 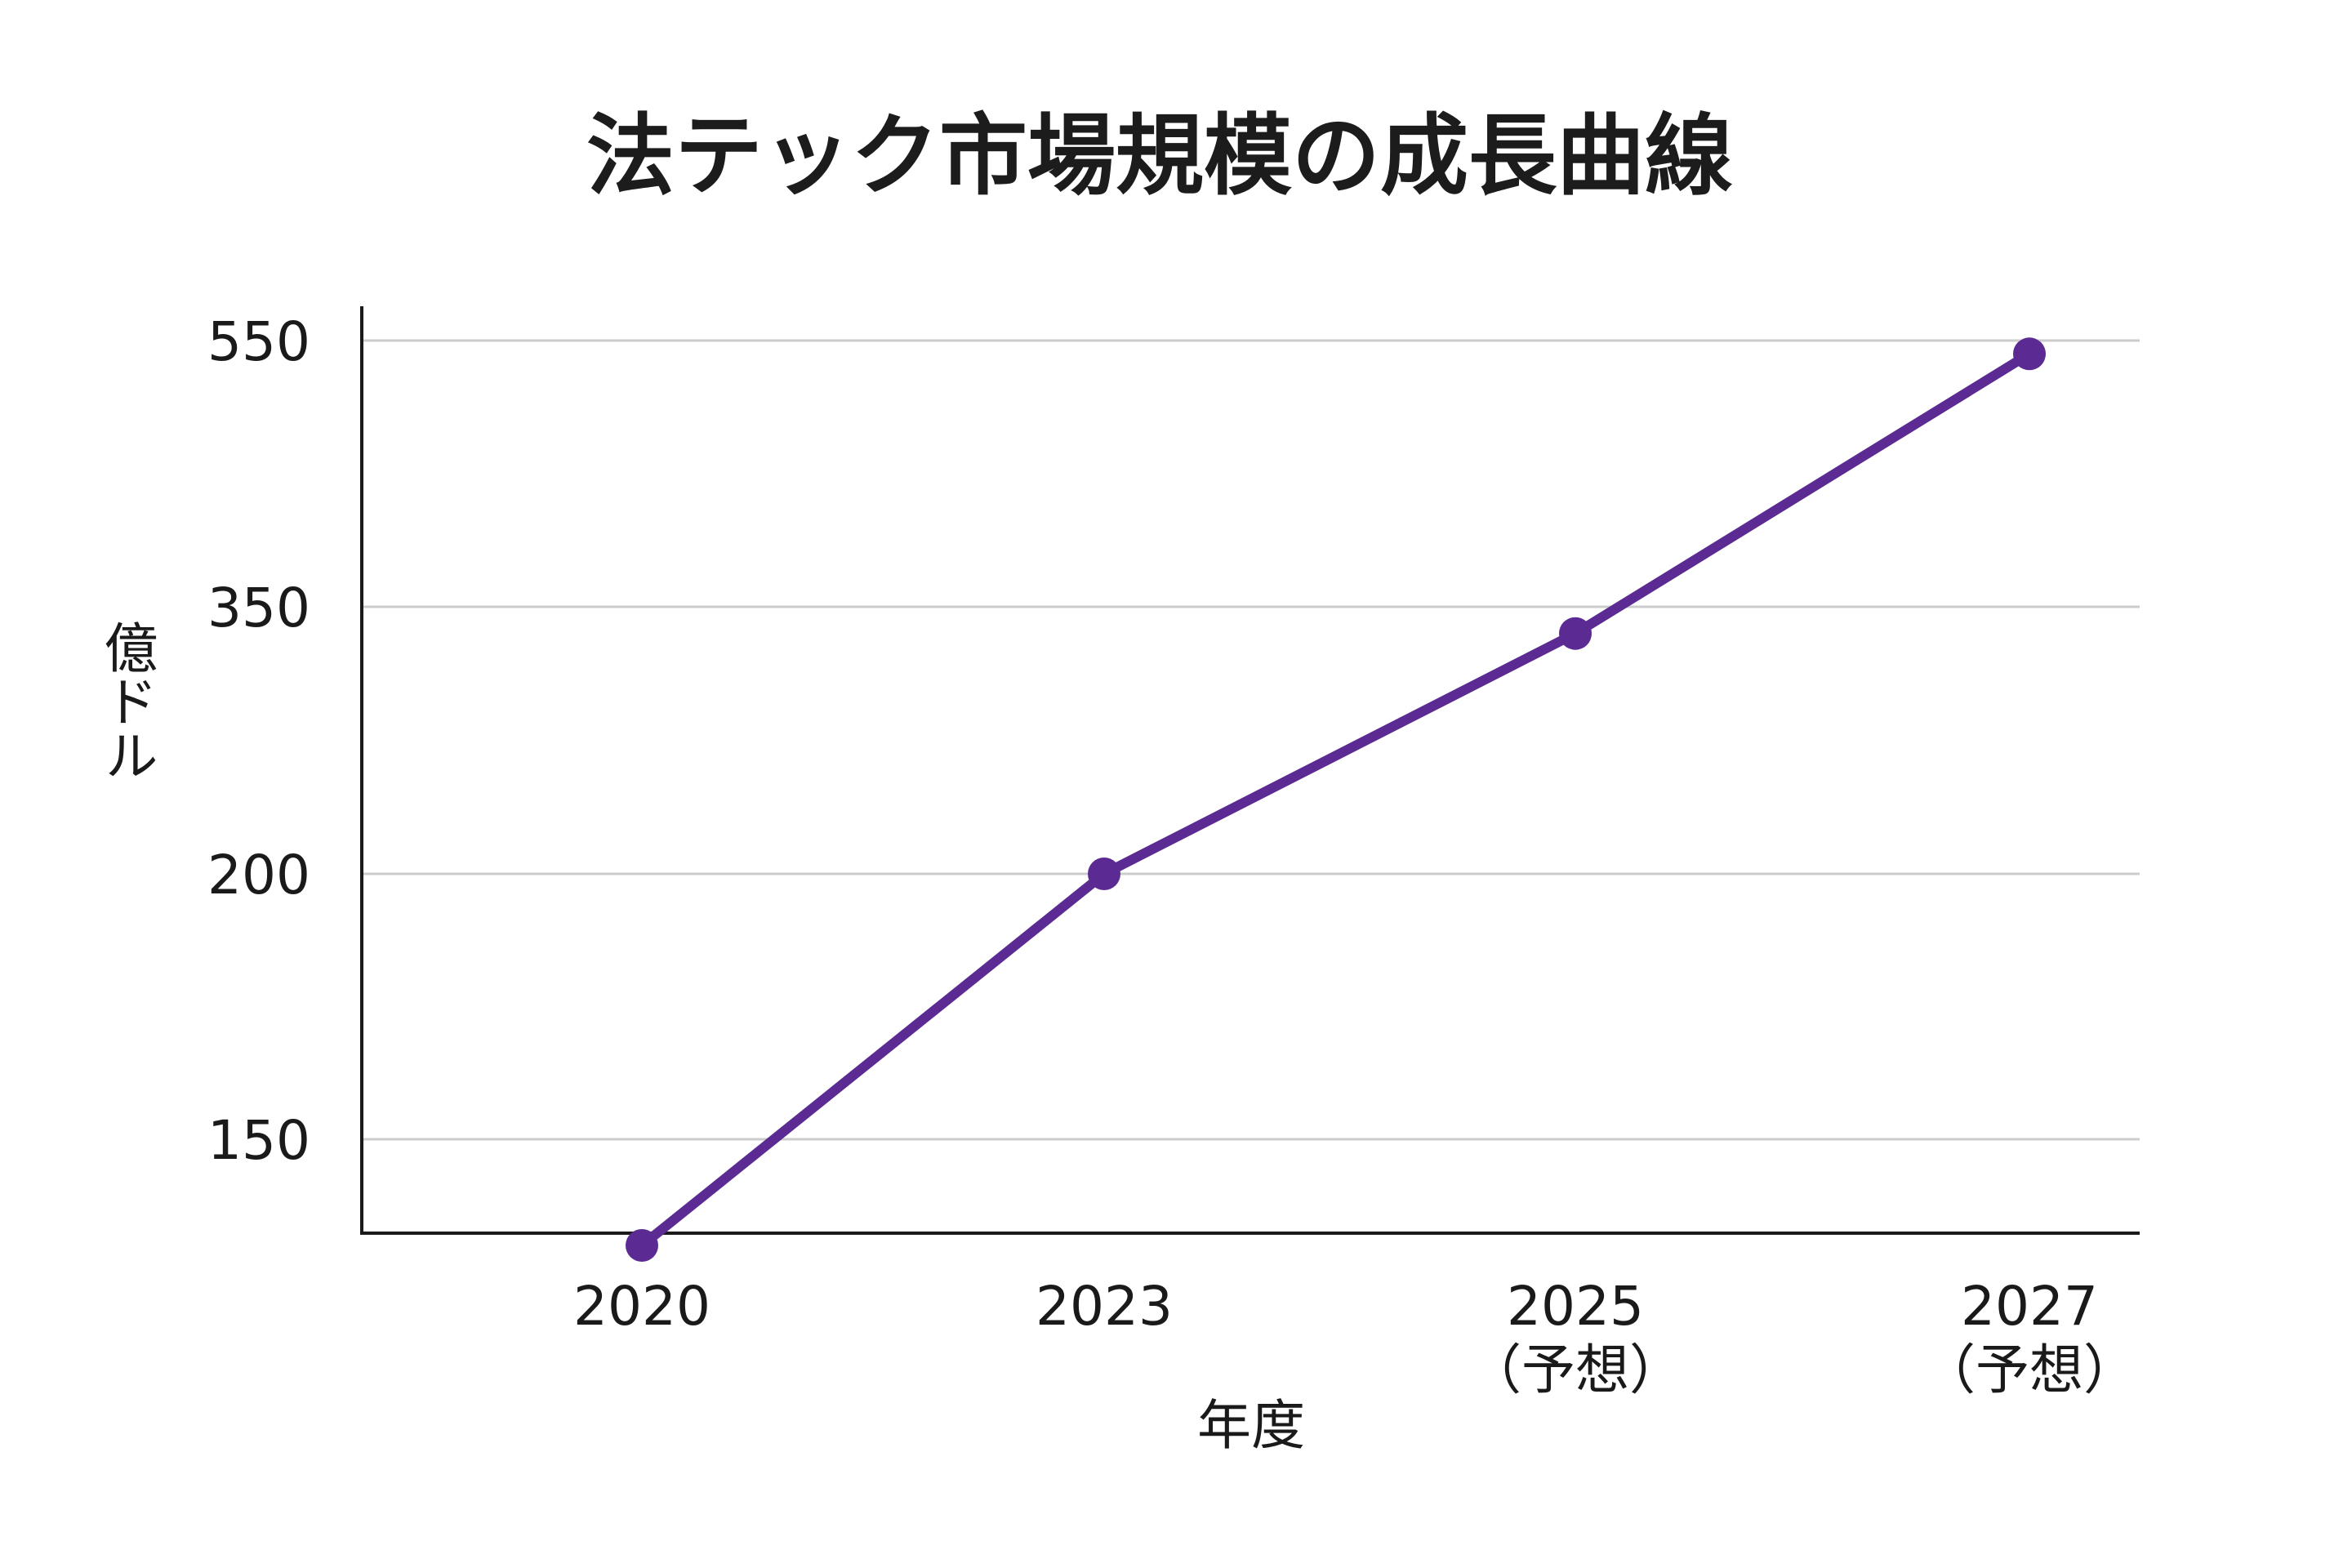 What do you see at coordinates (2030, 354) in the screenshot?
I see `data-point-2027` at bounding box center [2030, 354].